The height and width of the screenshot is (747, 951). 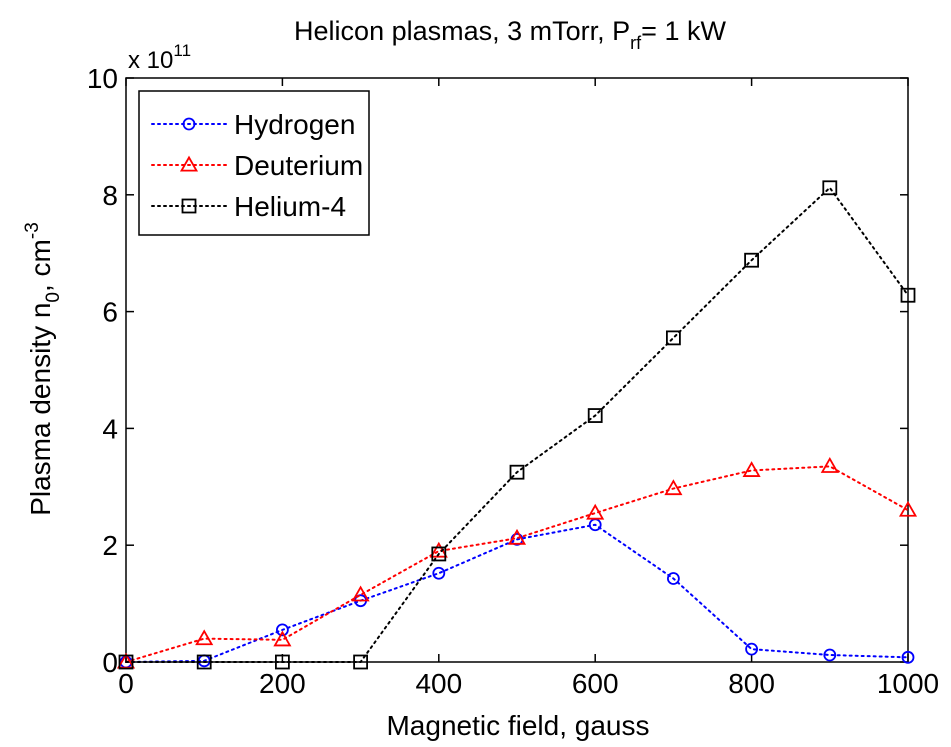 What do you see at coordinates (636, 43) in the screenshot?
I see `chart-title-subscript: rf` at bounding box center [636, 43].